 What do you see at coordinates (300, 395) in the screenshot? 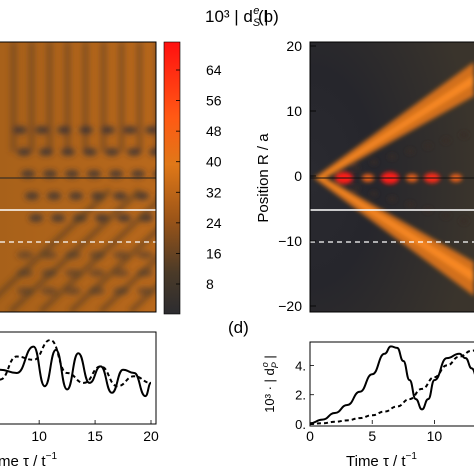
I see `y-tick-label: 2.` at bounding box center [300, 395].